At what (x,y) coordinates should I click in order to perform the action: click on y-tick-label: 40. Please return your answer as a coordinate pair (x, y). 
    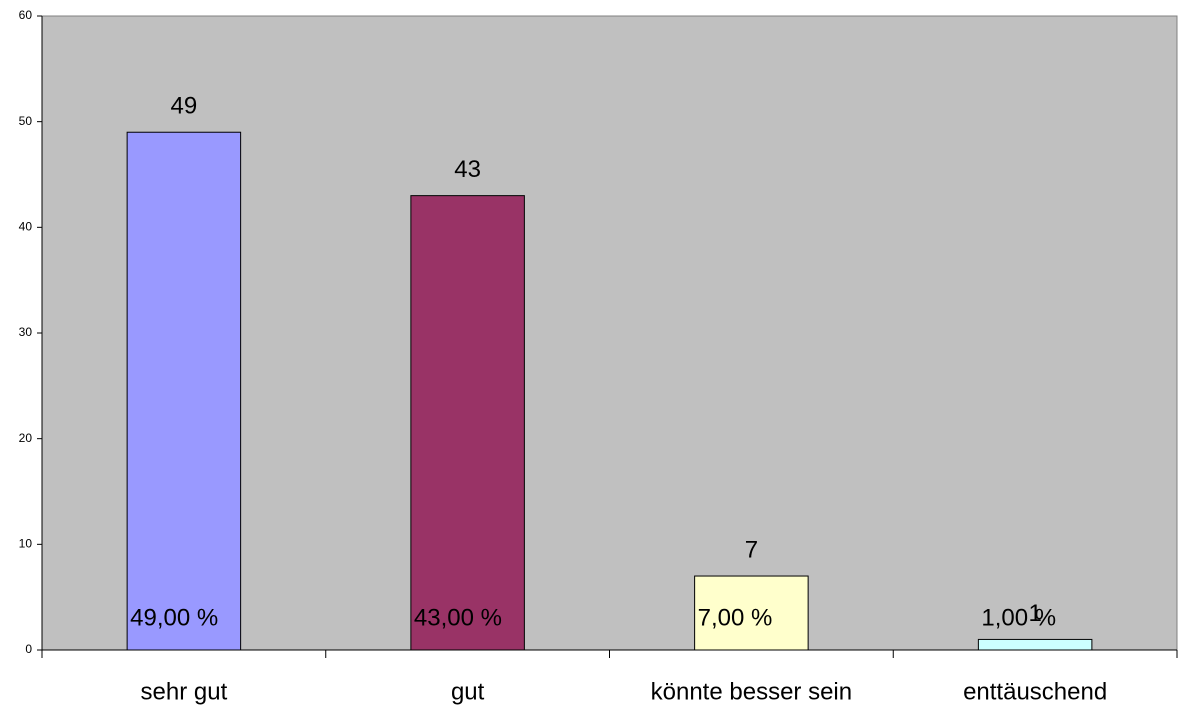
    Looking at the image, I should click on (26, 227).